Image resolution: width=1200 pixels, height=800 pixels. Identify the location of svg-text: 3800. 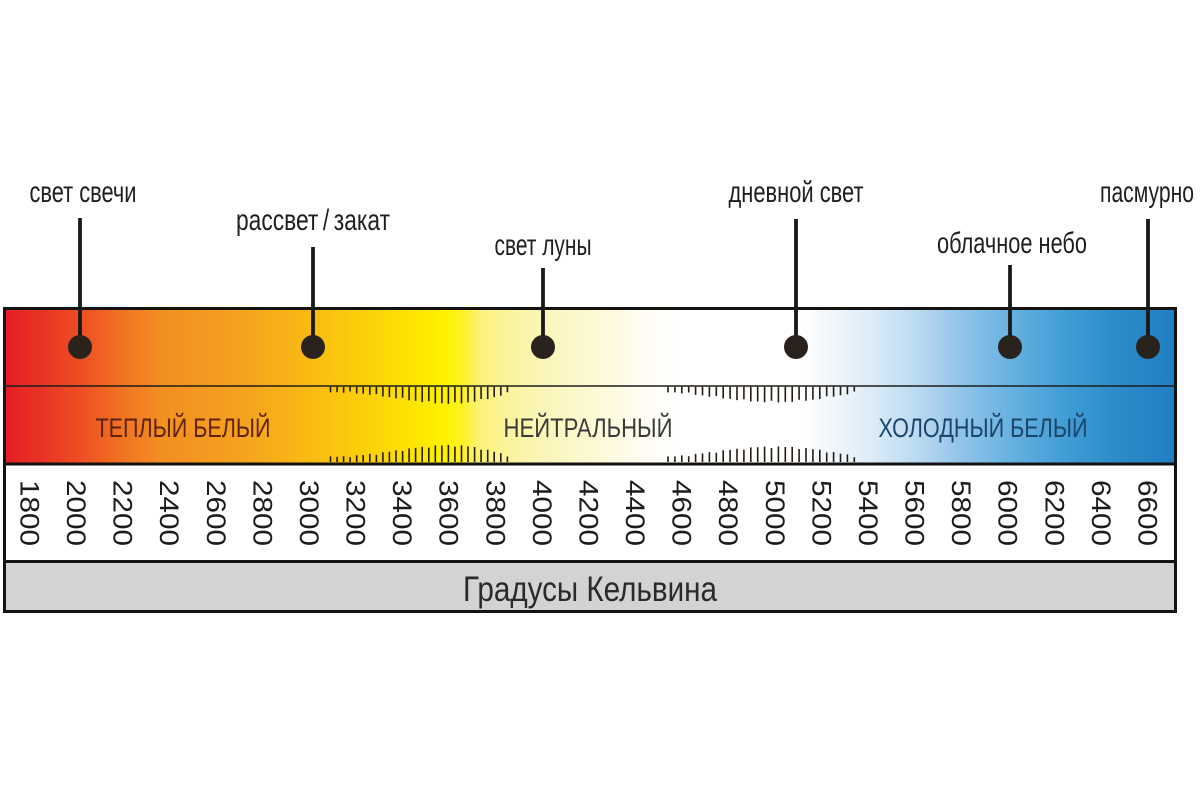
(495, 513).